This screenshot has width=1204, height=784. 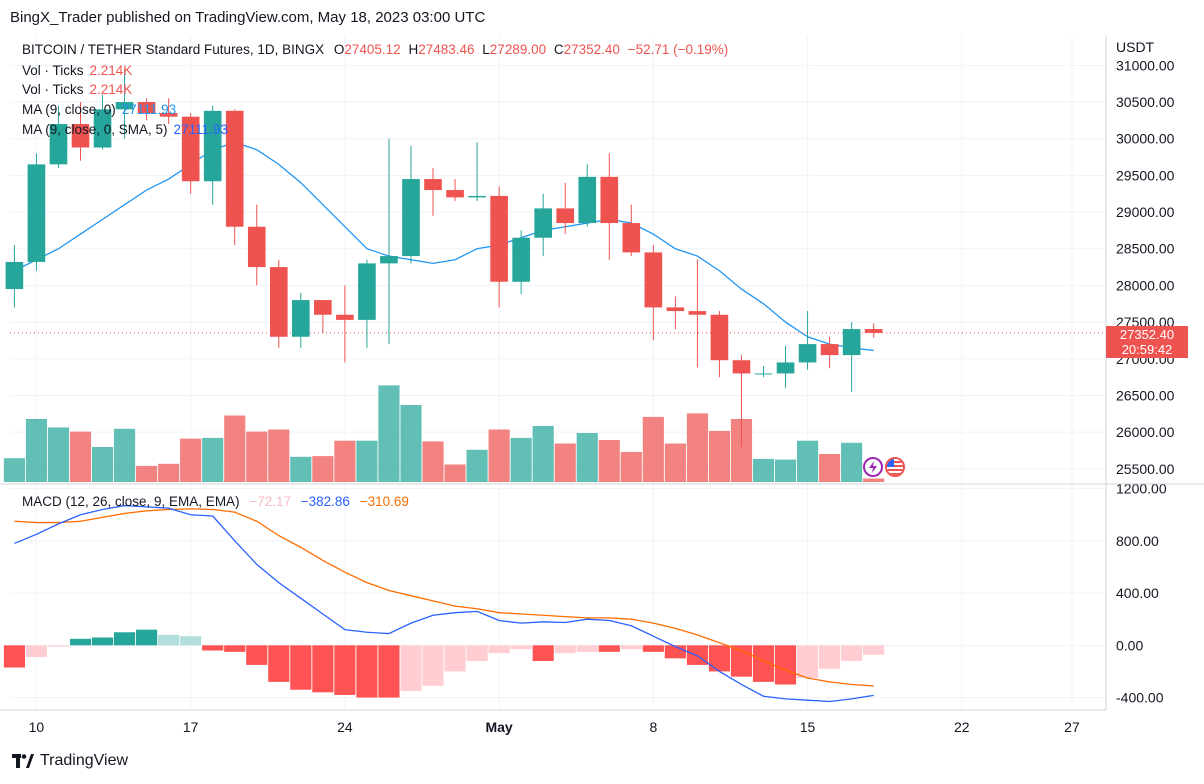 I want to click on time-tick-label: May, so click(x=498, y=727).